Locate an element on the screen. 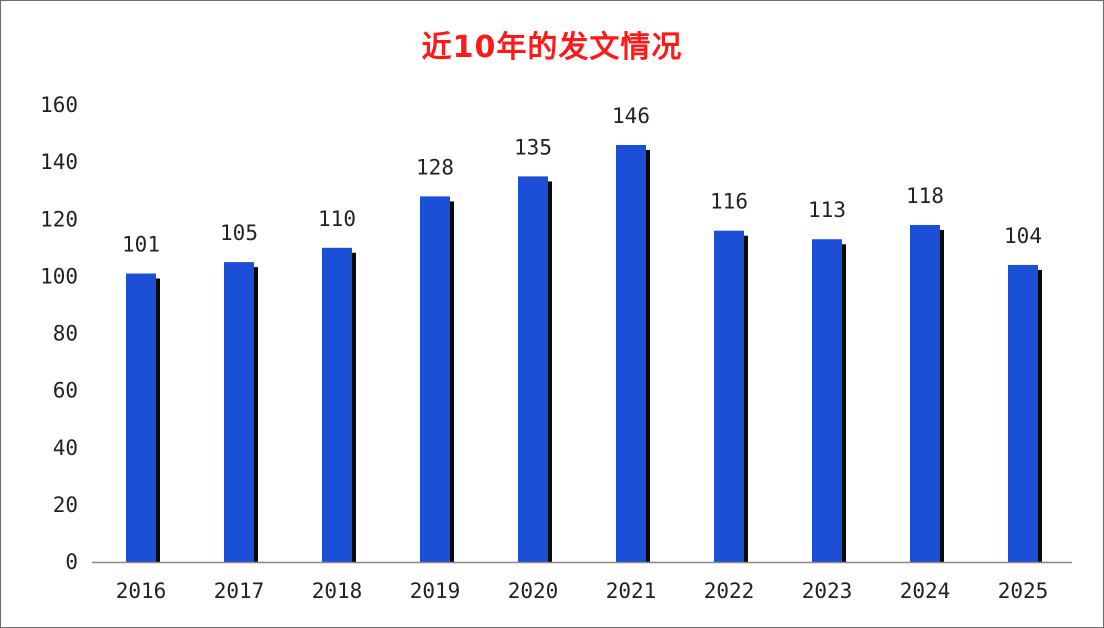  y-tick-label: 0 is located at coordinates (71, 562).